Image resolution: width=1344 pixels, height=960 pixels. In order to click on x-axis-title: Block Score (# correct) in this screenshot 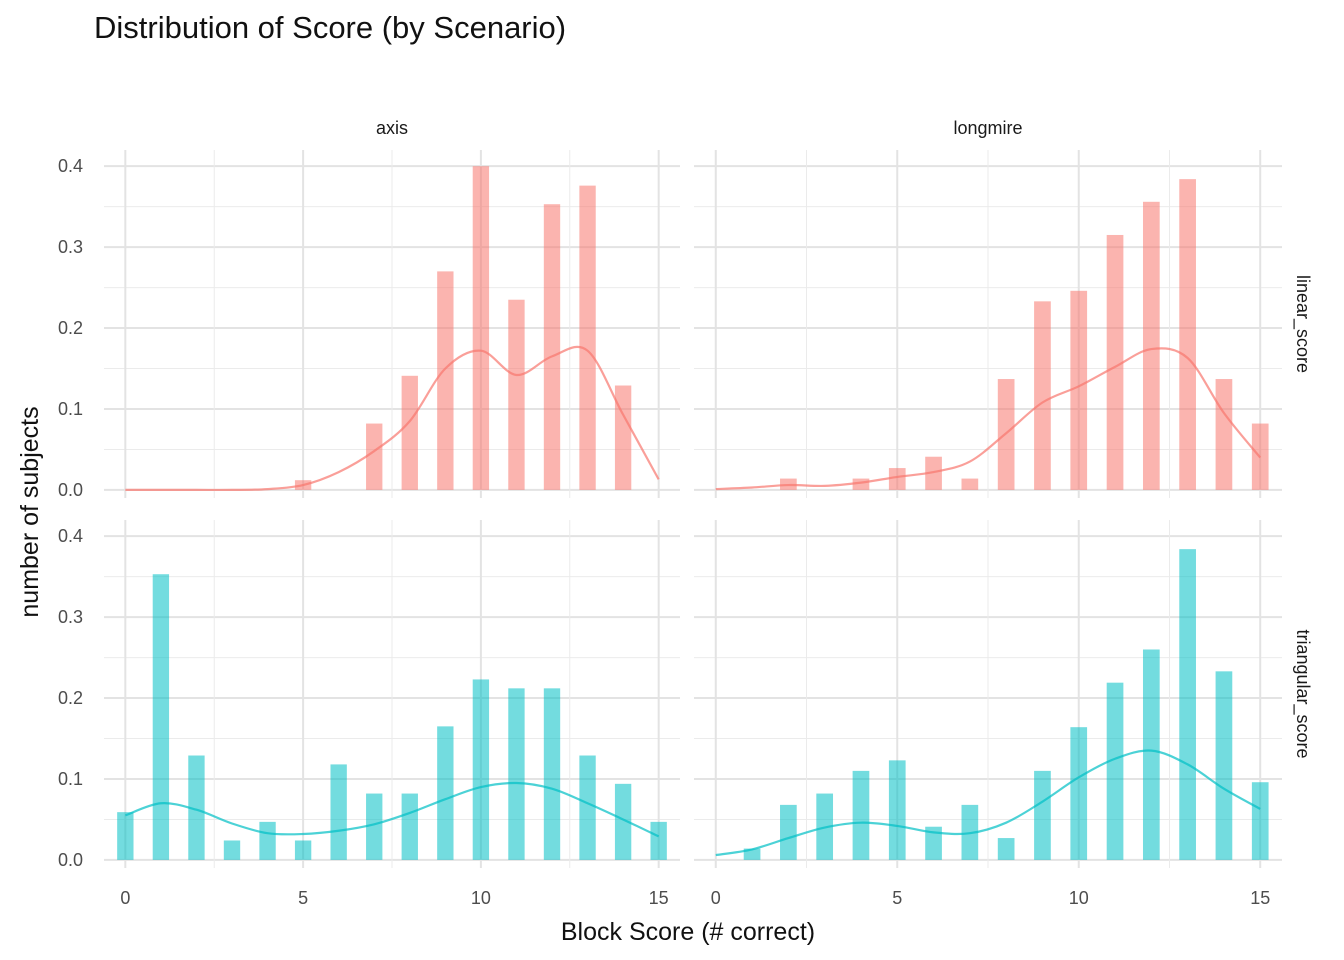, I will do `click(688, 932)`.